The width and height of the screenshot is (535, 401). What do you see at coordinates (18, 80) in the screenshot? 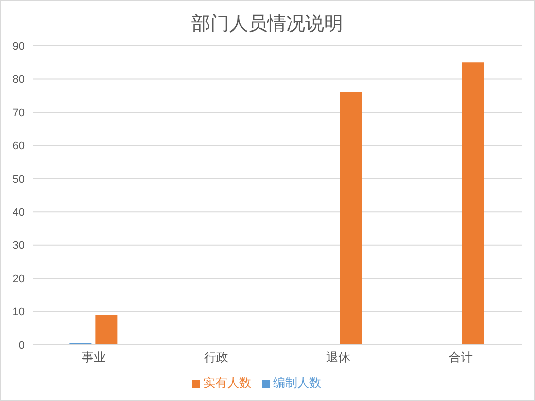
I see `y-tick-label: 80` at bounding box center [18, 80].